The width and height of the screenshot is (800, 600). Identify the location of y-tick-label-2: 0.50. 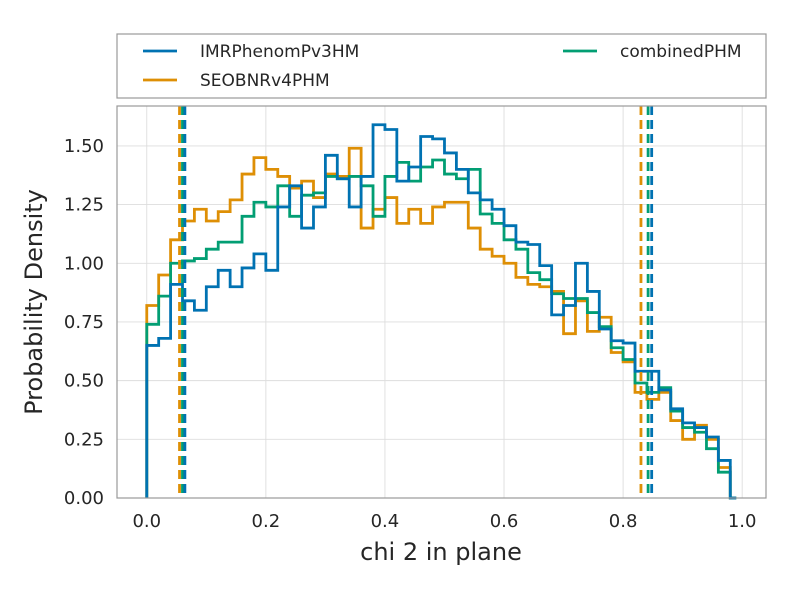
(84, 381).